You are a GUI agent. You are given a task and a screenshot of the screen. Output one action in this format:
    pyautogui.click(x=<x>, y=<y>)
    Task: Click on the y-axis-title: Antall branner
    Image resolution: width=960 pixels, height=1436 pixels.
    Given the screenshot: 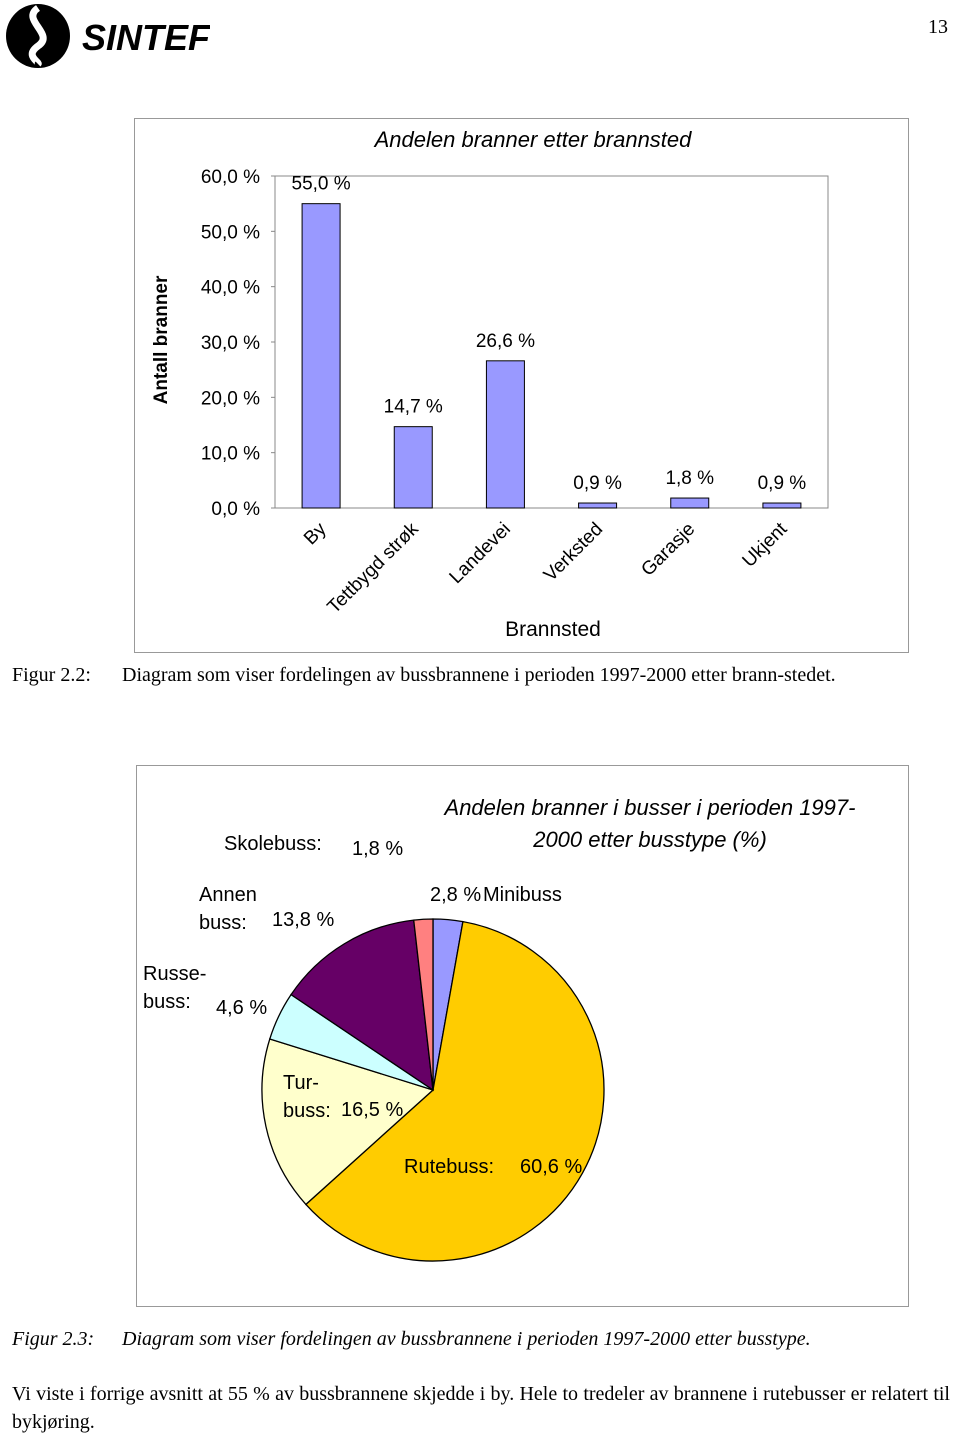 What is the action you would take?
    pyautogui.click(x=161, y=339)
    